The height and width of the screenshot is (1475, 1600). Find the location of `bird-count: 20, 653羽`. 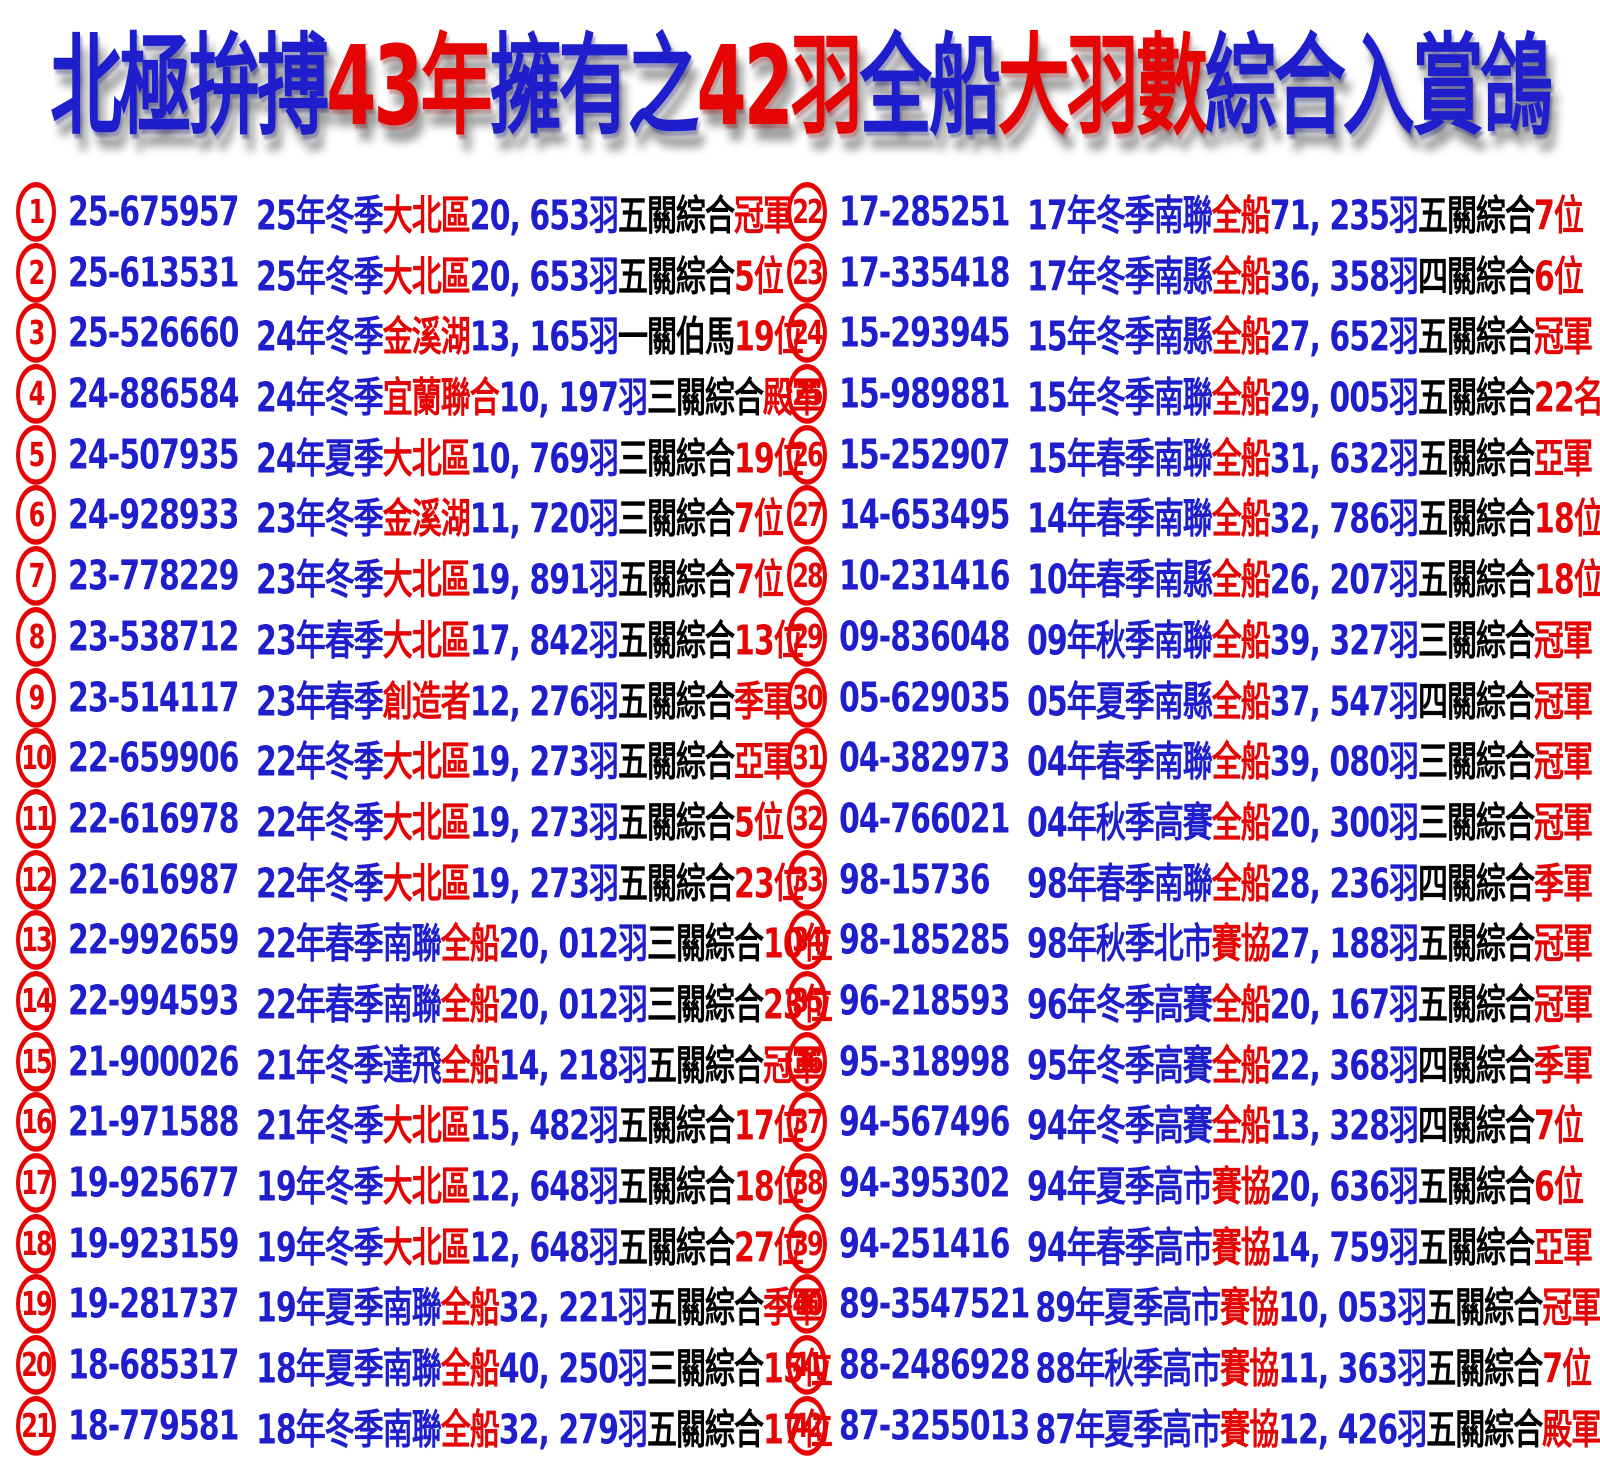

bird-count: 20, 653羽 is located at coordinates (544, 277).